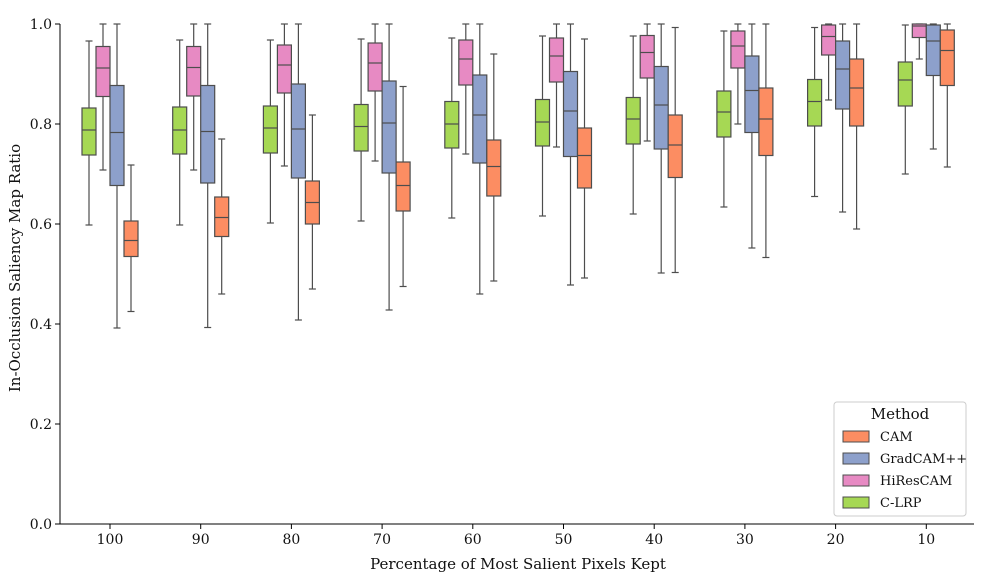  I want to click on x-axis-title: Percentage of Most Salient Pixels Kept, so click(518, 564).